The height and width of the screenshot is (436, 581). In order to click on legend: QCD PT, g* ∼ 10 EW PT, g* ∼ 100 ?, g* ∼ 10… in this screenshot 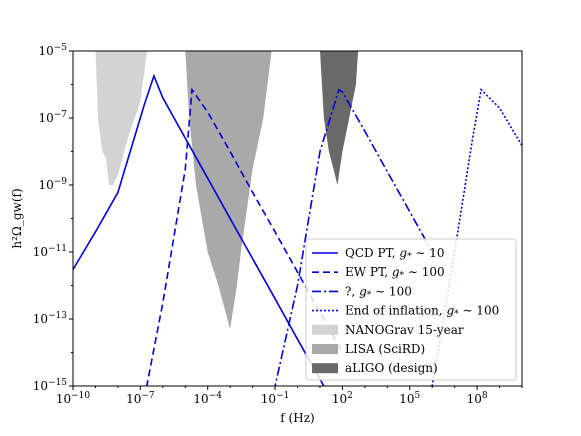, I will do `click(411, 309)`.